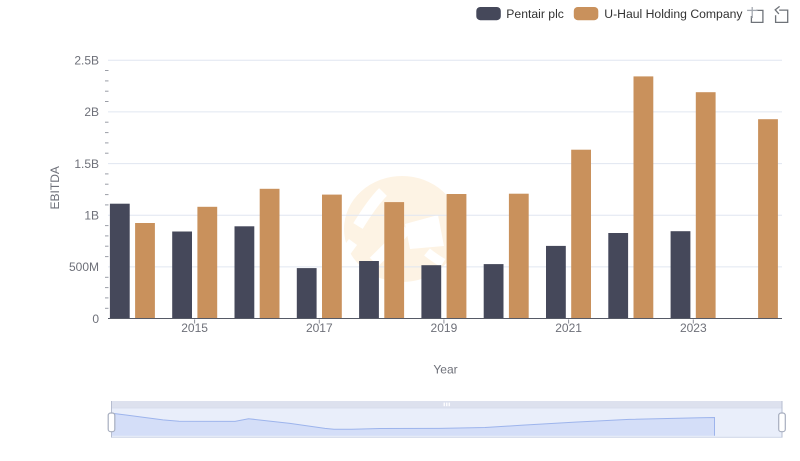  What do you see at coordinates (194, 328) in the screenshot?
I see `svg-text: 2015` at bounding box center [194, 328].